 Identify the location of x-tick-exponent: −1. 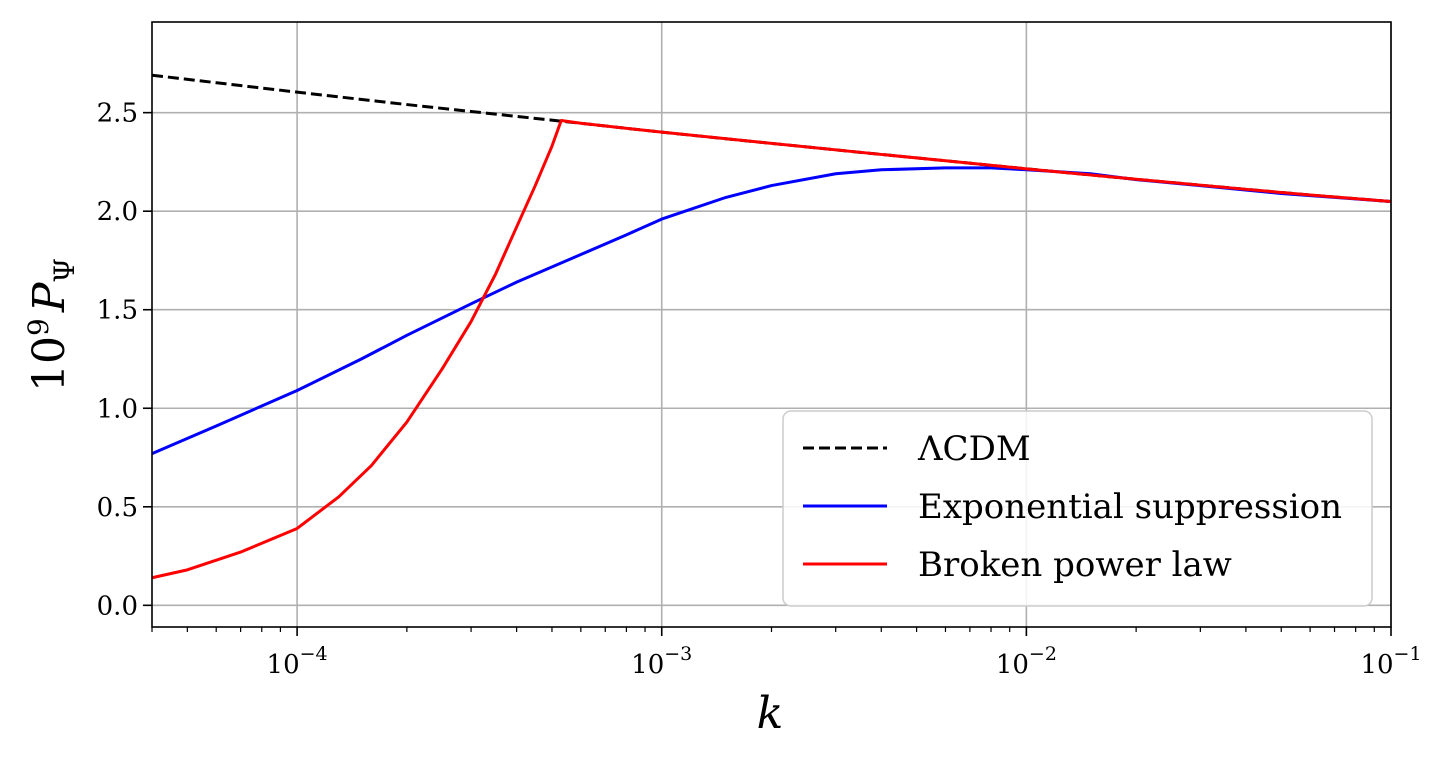
(1408, 654).